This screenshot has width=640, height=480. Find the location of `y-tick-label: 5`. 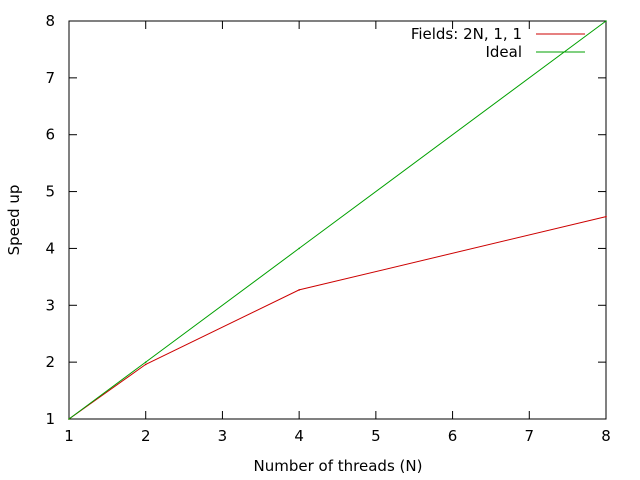

y-tick-label: 5 is located at coordinates (50, 192).